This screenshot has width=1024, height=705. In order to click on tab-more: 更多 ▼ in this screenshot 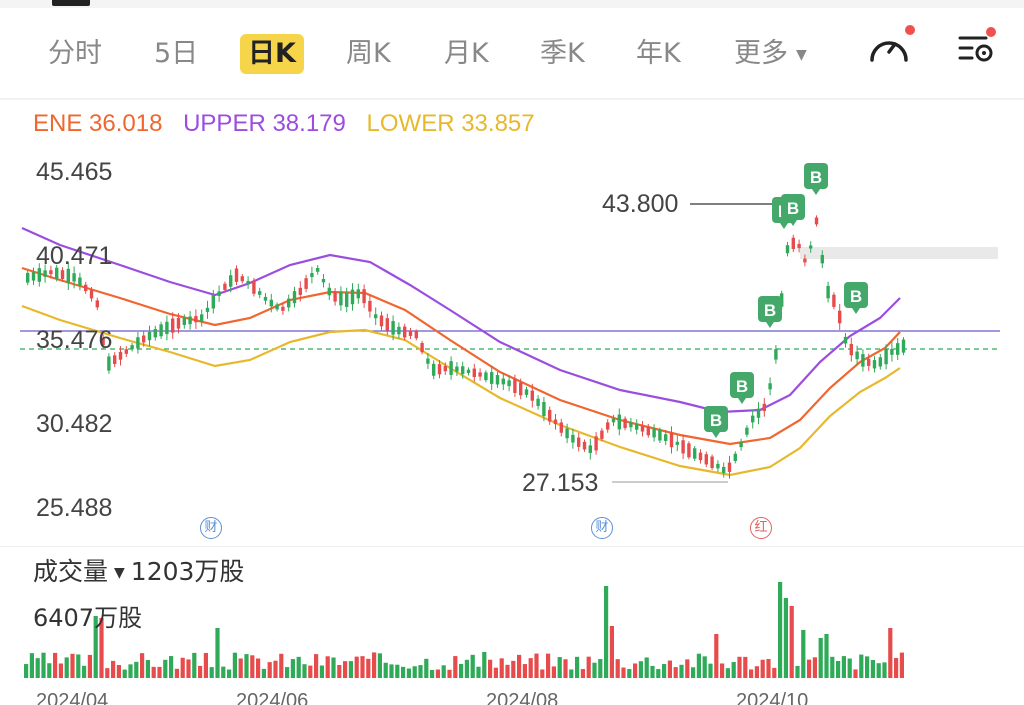, I will do `click(770, 54)`.